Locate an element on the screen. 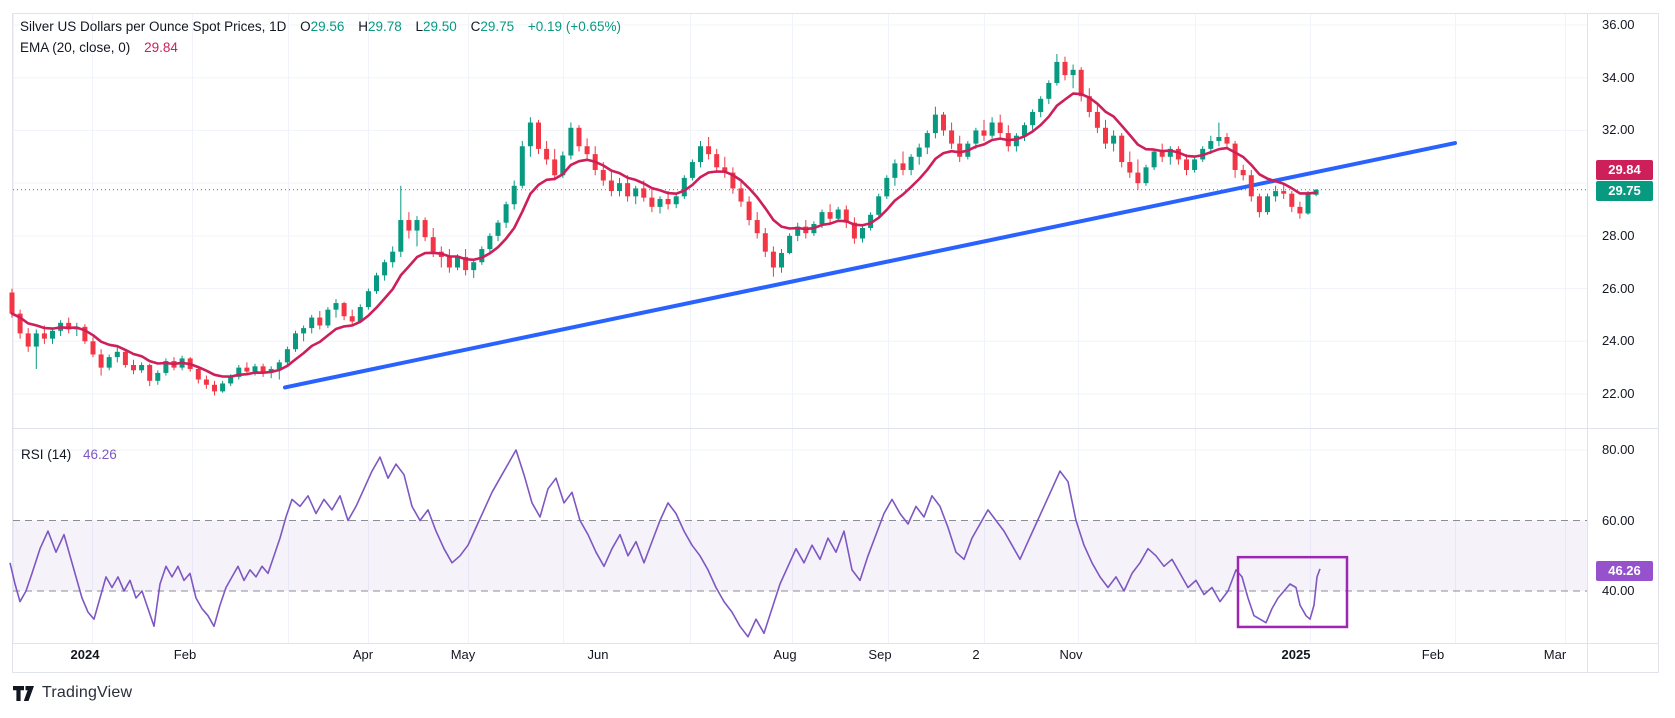 The width and height of the screenshot is (1675, 718). time-scale-drag-zone is located at coordinates (800, 658).